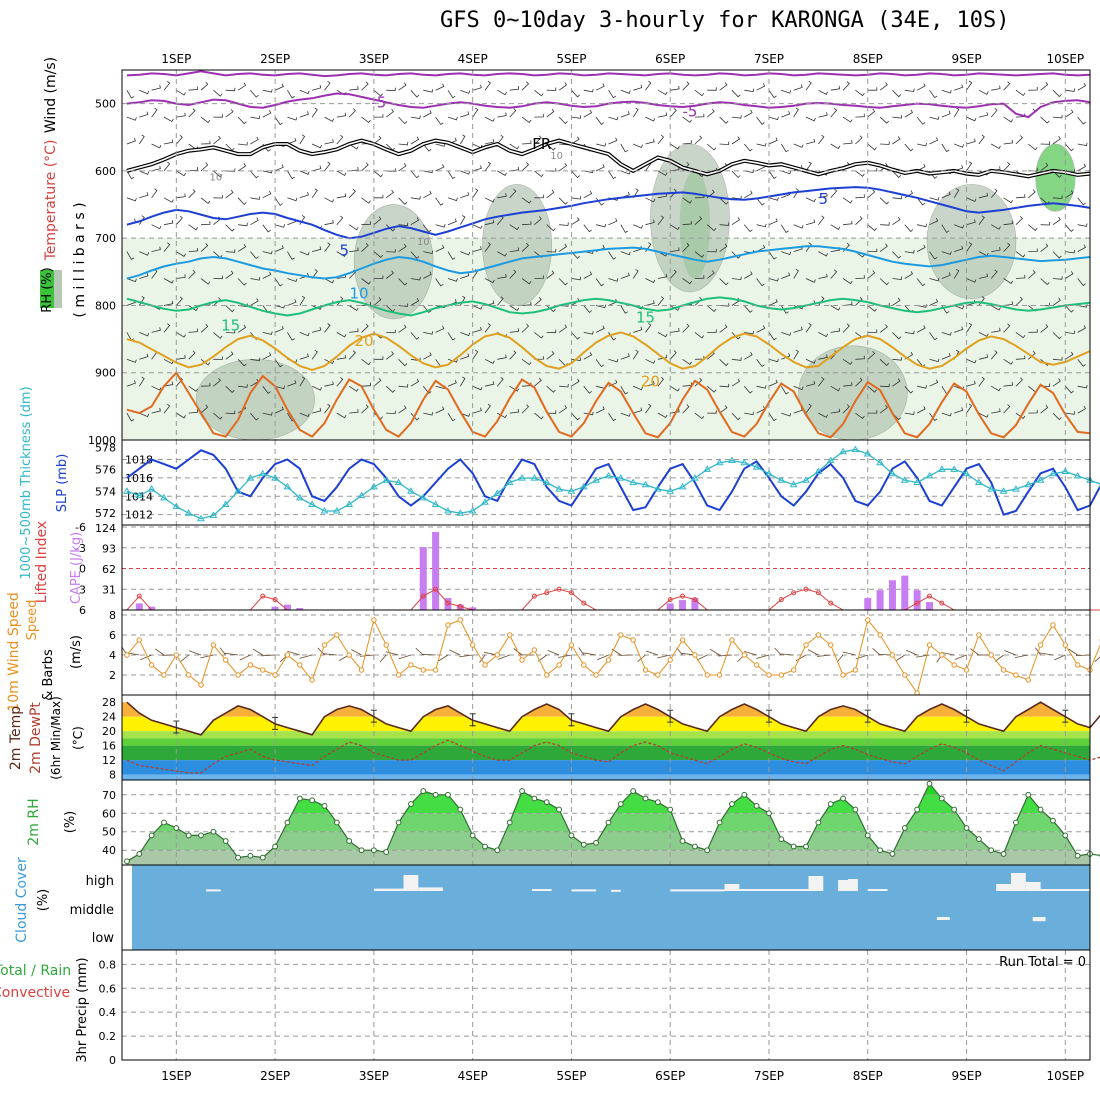  What do you see at coordinates (105, 171) in the screenshot?
I see `y-tick-label: 600` at bounding box center [105, 171].